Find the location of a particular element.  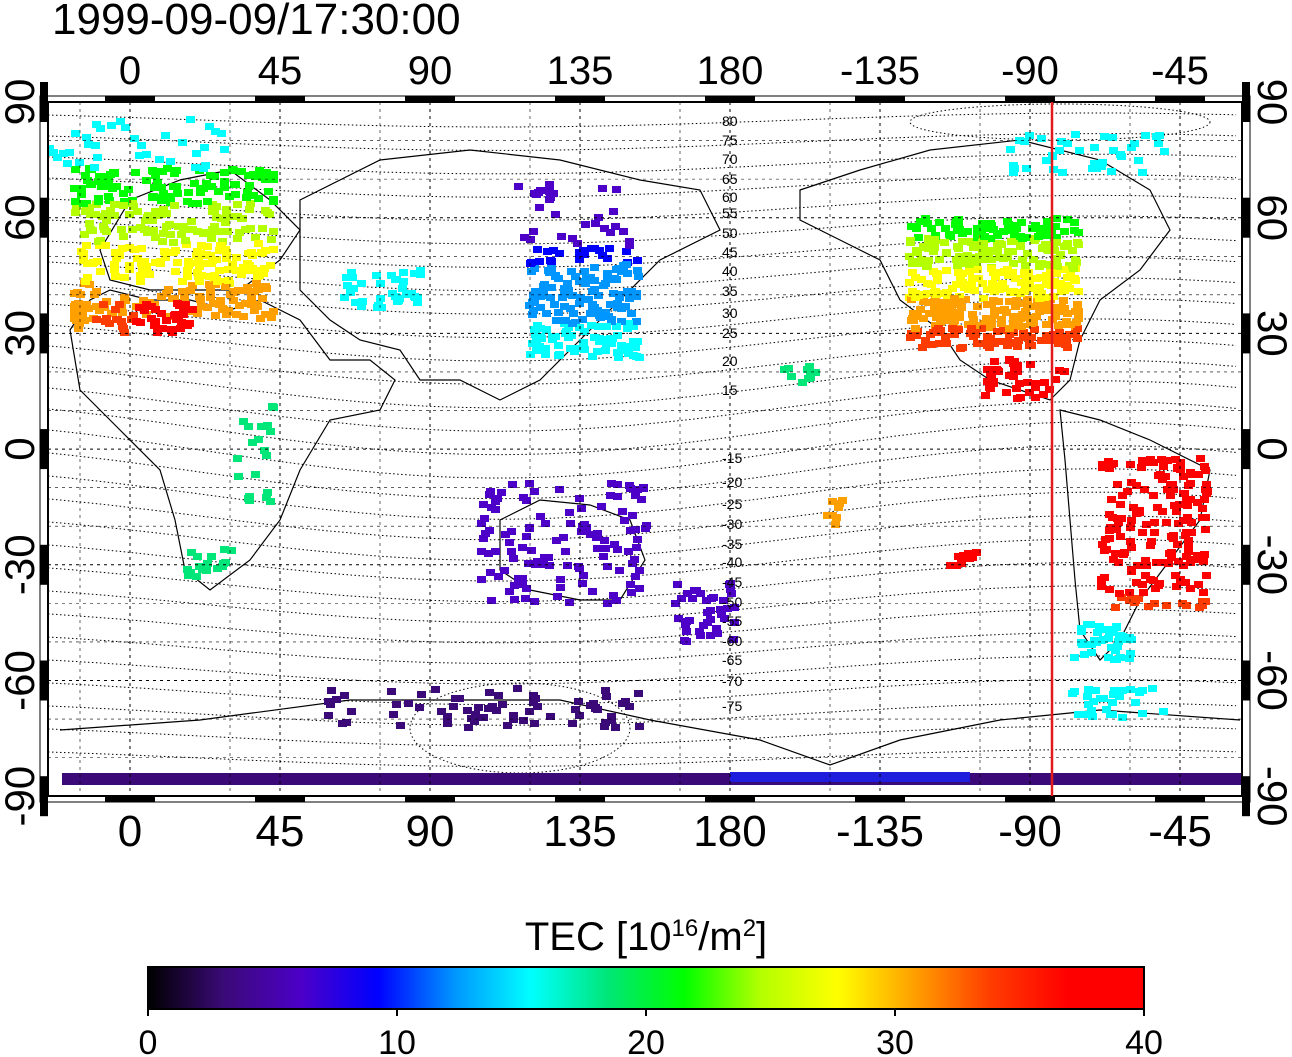

bottom-longitude-label: 0 is located at coordinates (130, 831).